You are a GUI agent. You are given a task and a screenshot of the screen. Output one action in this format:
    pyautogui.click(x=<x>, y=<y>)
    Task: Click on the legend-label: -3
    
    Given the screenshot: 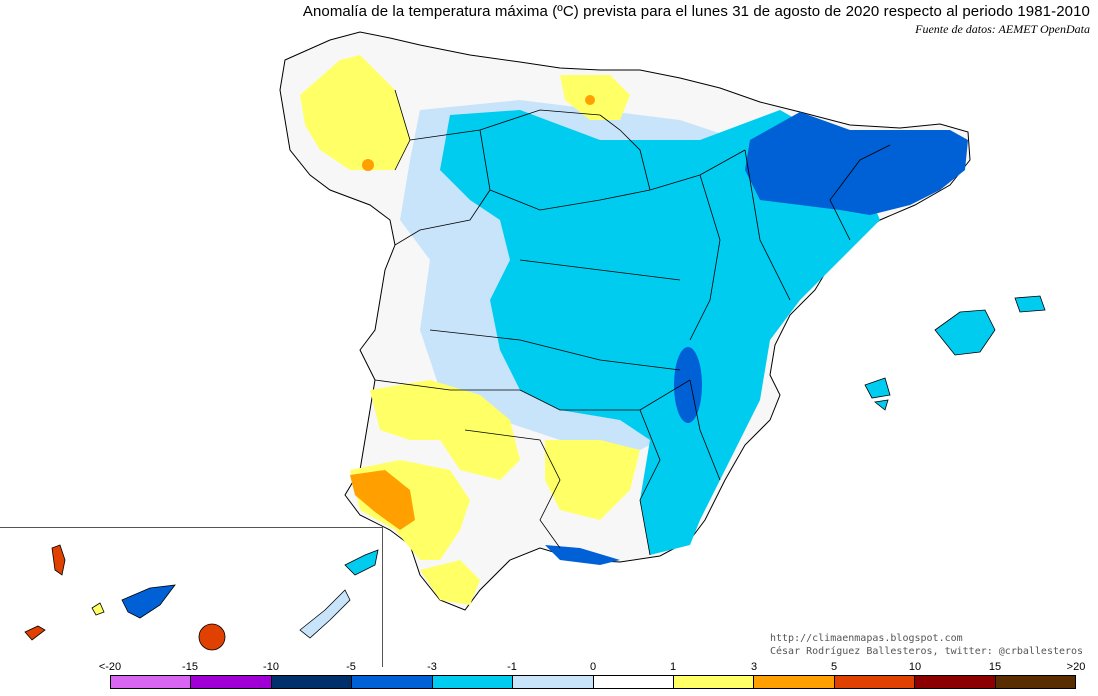 What is the action you would take?
    pyautogui.click(x=432, y=667)
    